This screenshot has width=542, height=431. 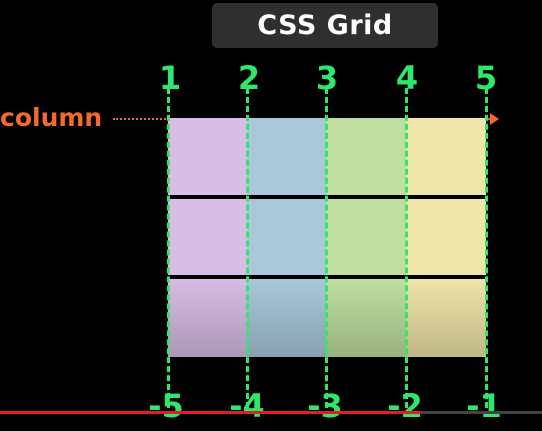 I want to click on line-number-bottom-2: -4, so click(x=247, y=406).